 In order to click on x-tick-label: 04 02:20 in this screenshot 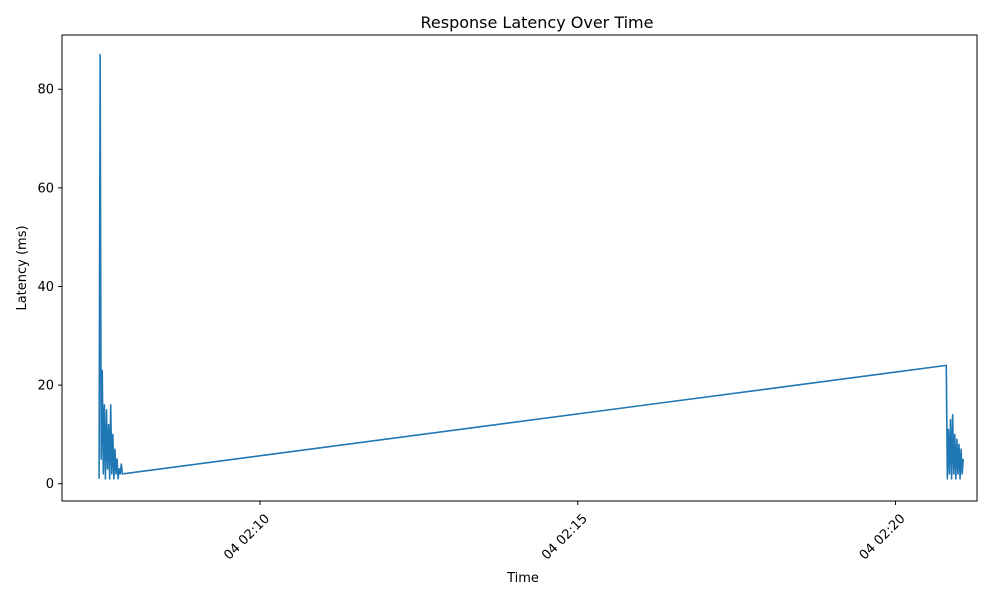, I will do `click(883, 537)`.